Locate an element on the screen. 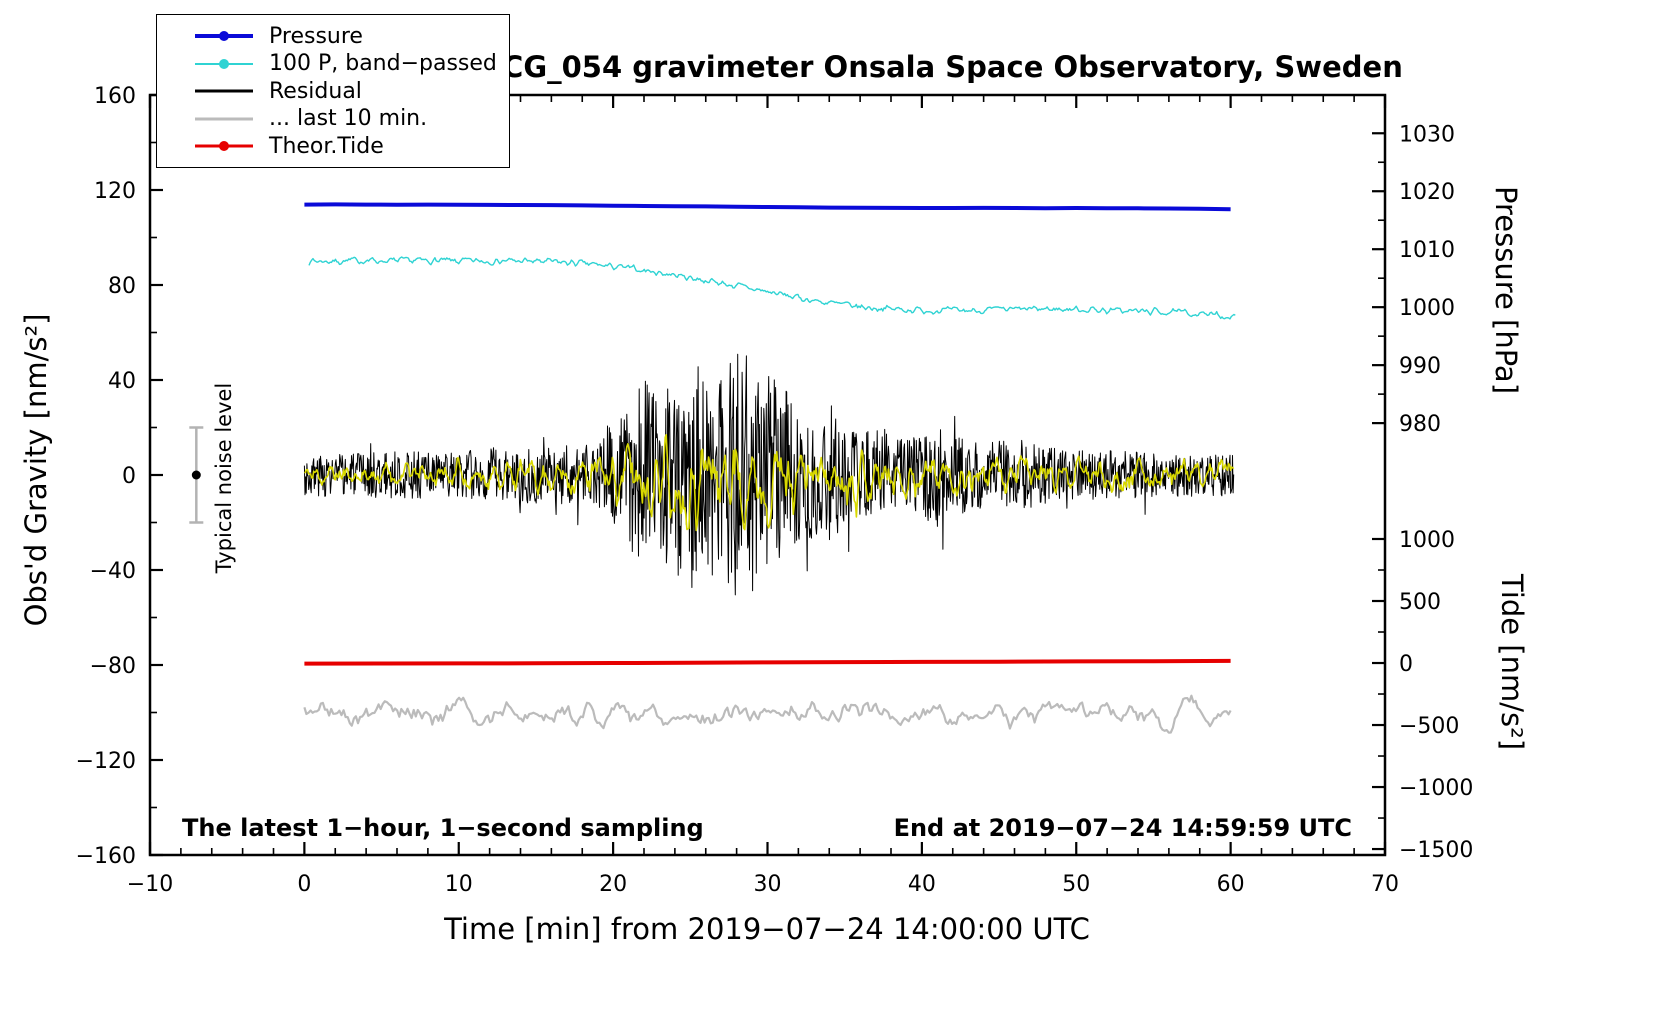  tick-label: −120 is located at coordinates (106, 761).